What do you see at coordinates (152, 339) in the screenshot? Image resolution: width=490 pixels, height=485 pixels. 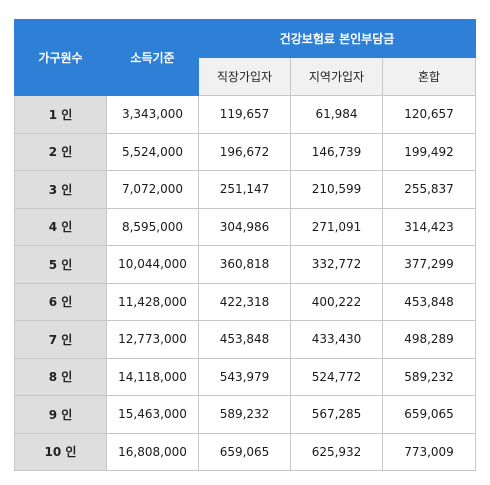 I see `cell-income: 12,773,000` at bounding box center [152, 339].